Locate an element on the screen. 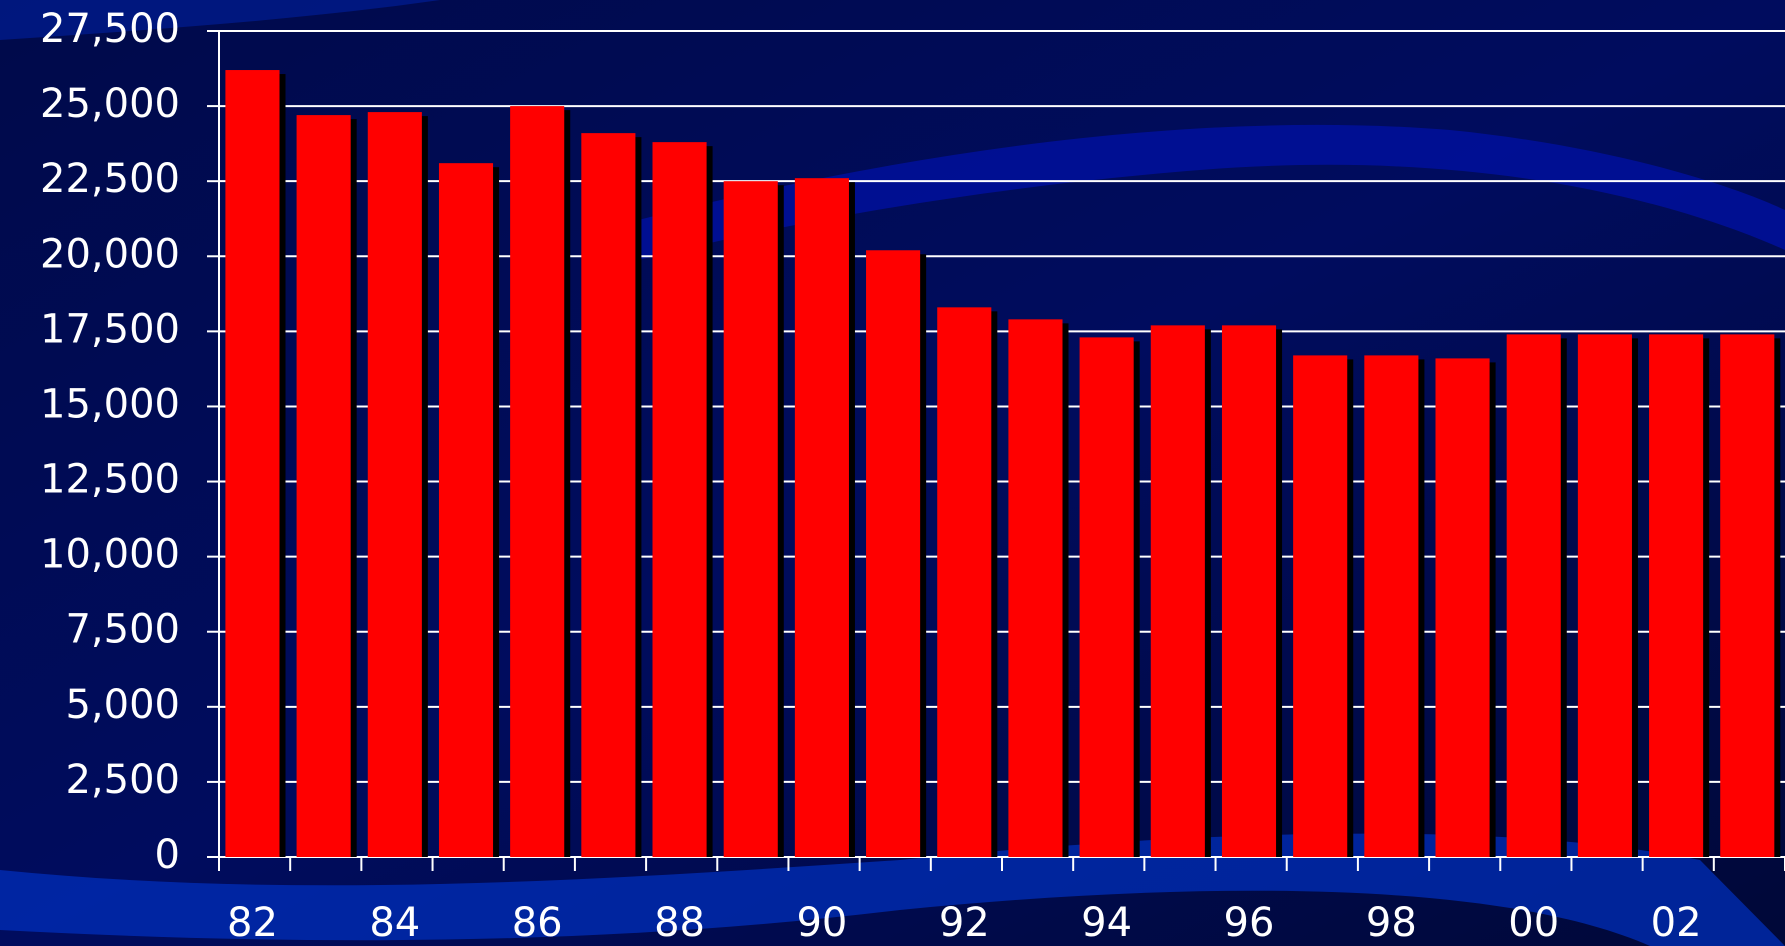 The width and height of the screenshot is (1785, 946). x-tick-label: 02 is located at coordinates (1676, 923).